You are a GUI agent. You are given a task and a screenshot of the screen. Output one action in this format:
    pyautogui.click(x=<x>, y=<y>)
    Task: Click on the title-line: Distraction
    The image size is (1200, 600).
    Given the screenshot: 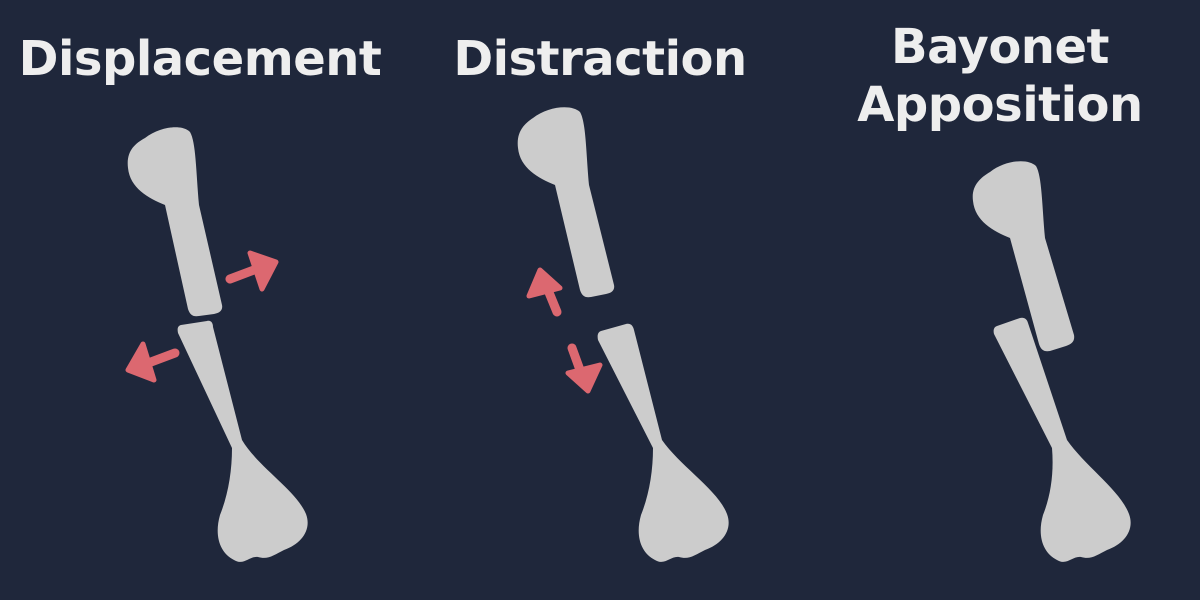 What is the action you would take?
    pyautogui.click(x=600, y=59)
    